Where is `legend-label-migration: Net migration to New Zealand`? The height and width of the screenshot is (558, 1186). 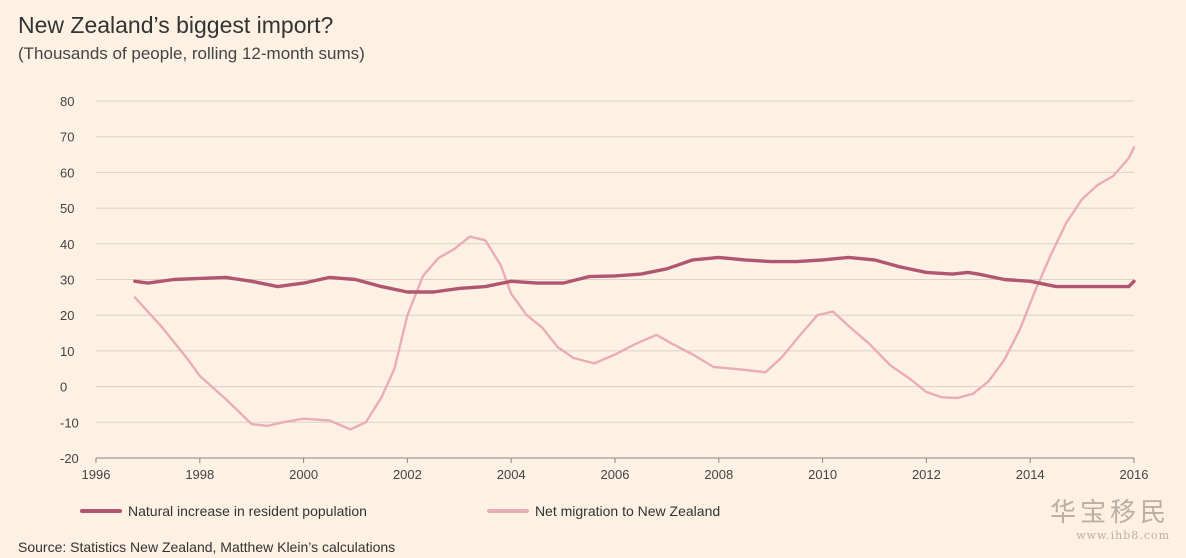 legend-label-migration: Net migration to New Zealand is located at coordinates (627, 511).